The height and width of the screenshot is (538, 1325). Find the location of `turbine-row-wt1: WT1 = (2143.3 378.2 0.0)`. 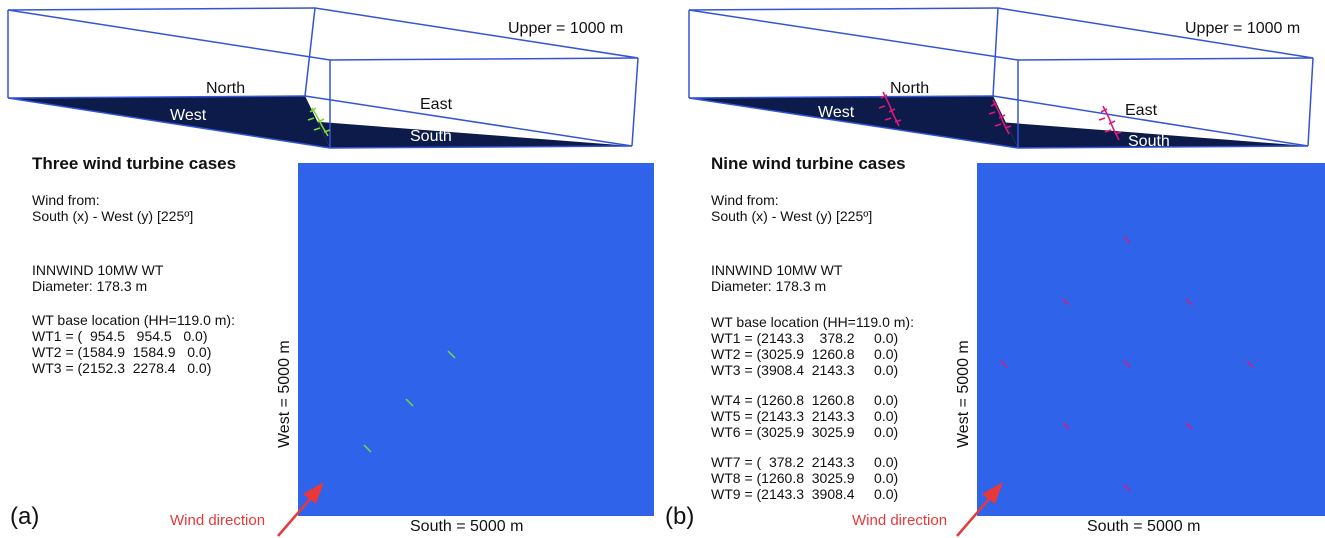

turbine-row-wt1: WT1 = (2143.3 378.2 0.0) is located at coordinates (805, 338).